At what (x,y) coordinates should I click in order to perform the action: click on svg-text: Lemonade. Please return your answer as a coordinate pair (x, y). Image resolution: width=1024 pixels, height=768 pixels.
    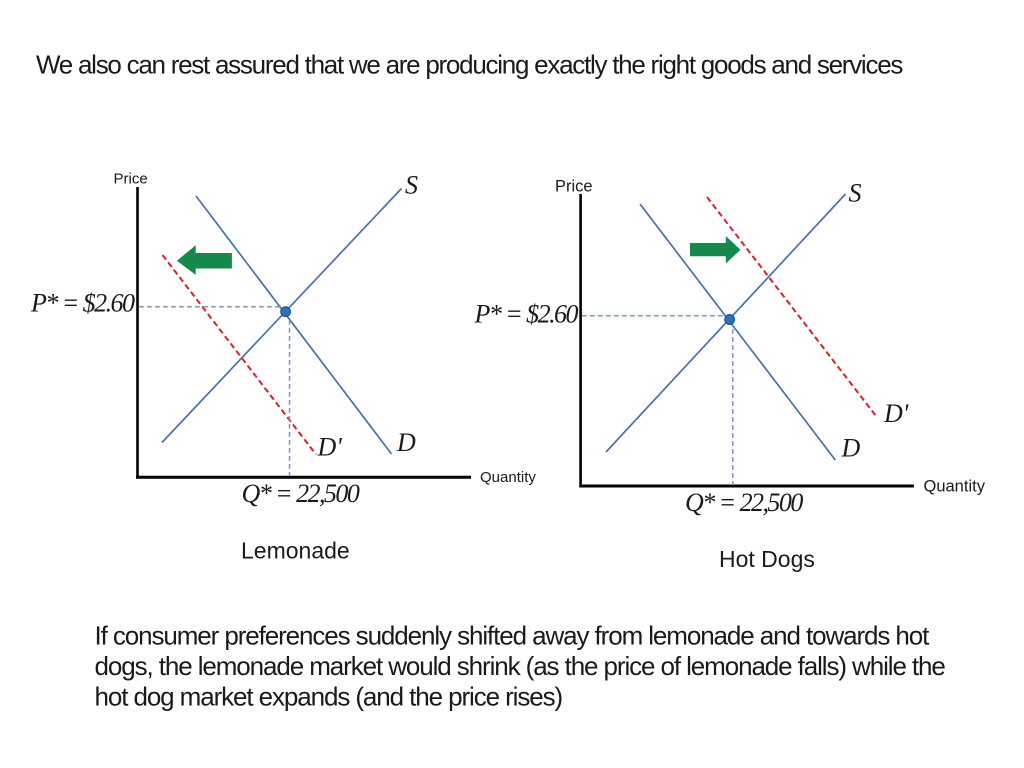
    Looking at the image, I should click on (295, 551).